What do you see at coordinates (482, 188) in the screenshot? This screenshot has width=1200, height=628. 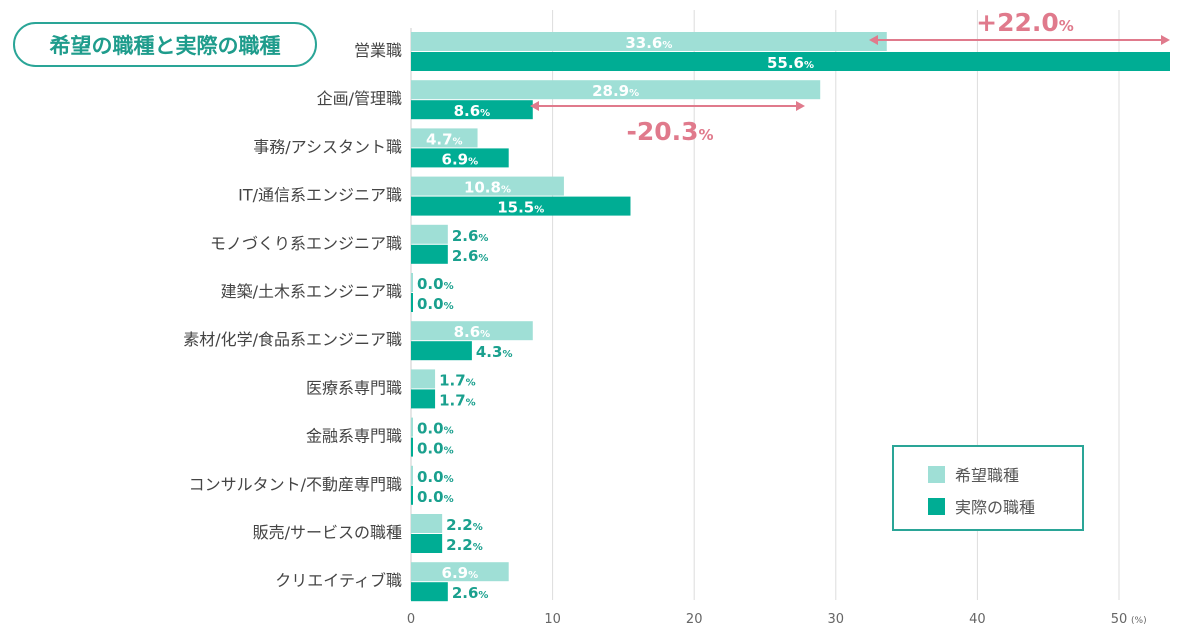 I see `value: 10.8` at bounding box center [482, 188].